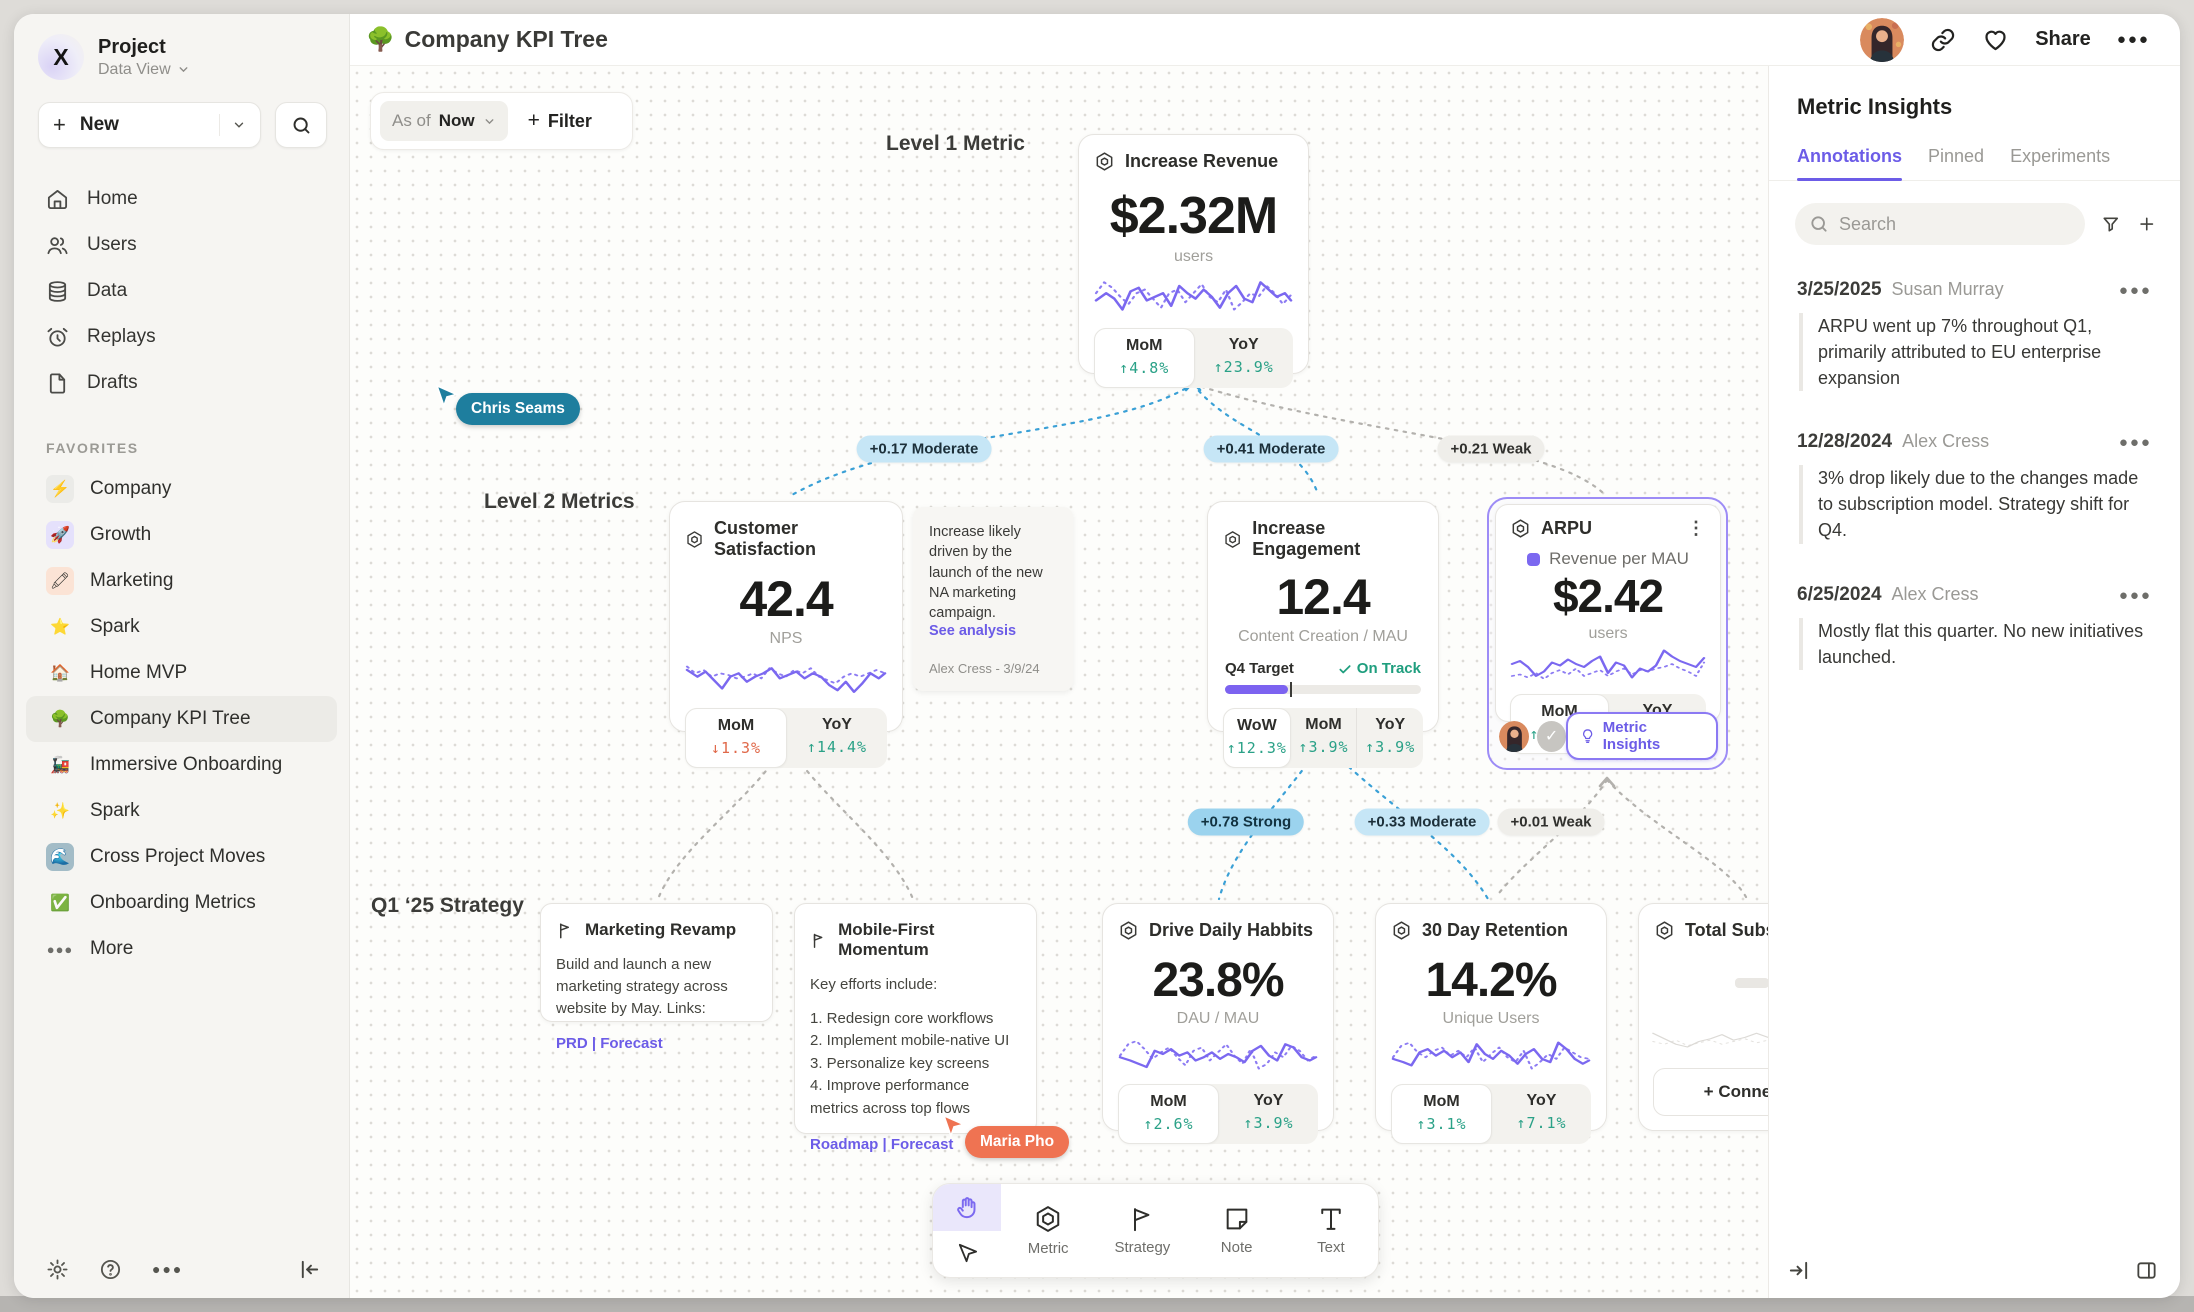 The width and height of the screenshot is (2194, 1312). What do you see at coordinates (1379, 668) in the screenshot?
I see `on-track-status: On Track` at bounding box center [1379, 668].